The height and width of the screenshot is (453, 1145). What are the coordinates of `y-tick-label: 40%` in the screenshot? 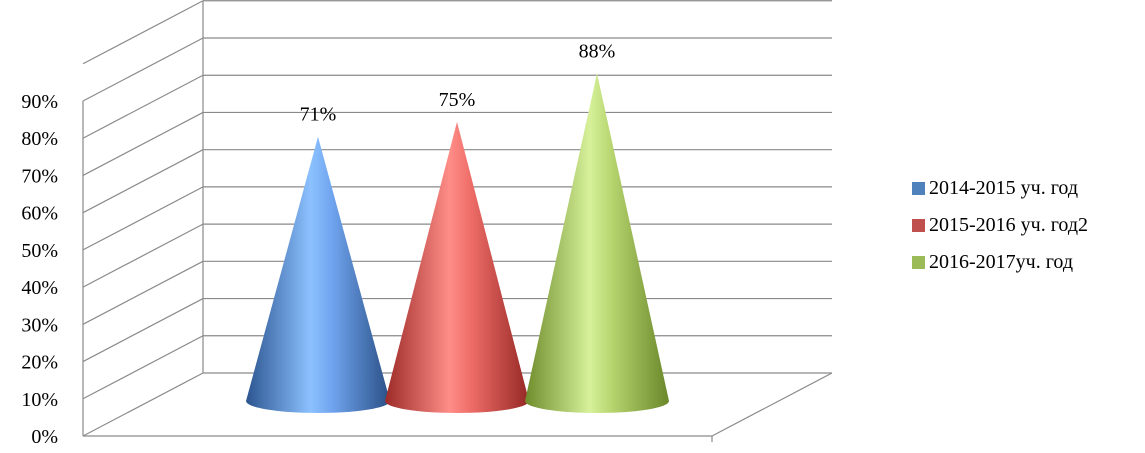 It's located at (39, 288).